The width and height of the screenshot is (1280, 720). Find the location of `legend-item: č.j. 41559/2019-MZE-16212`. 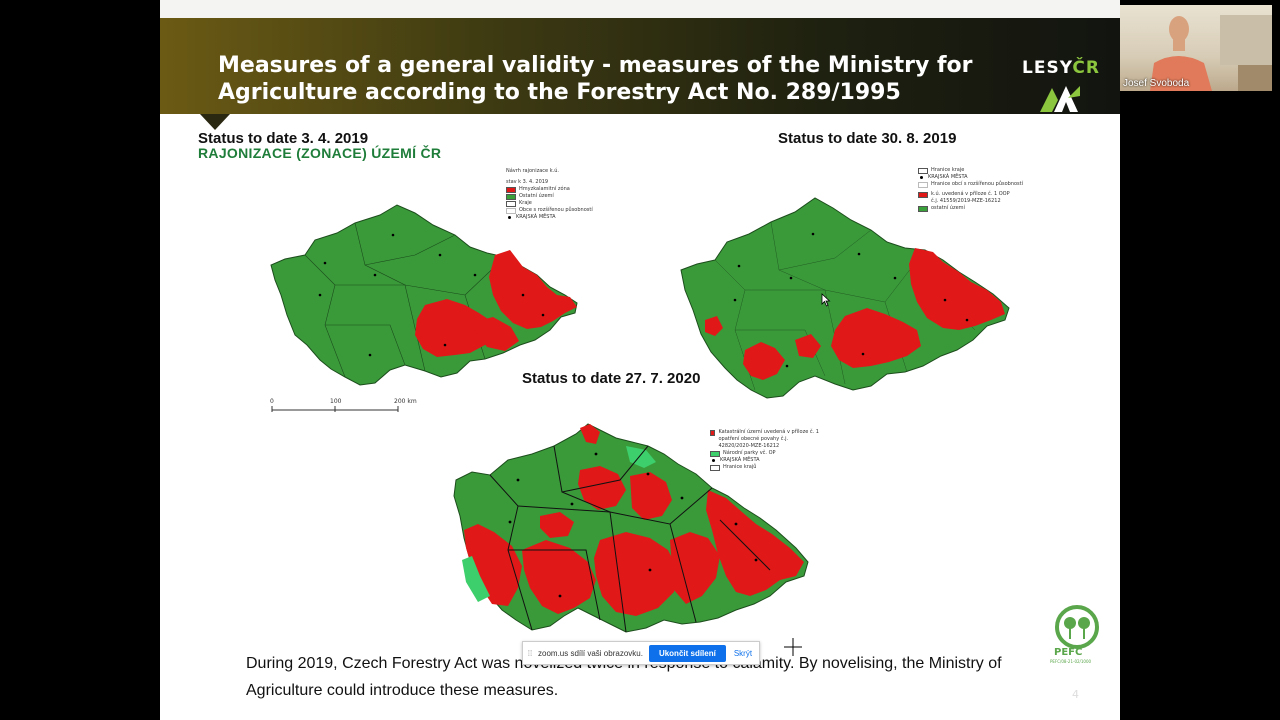

legend-item: č.j. 41559/2019-MZE-16212 is located at coordinates (978, 201).